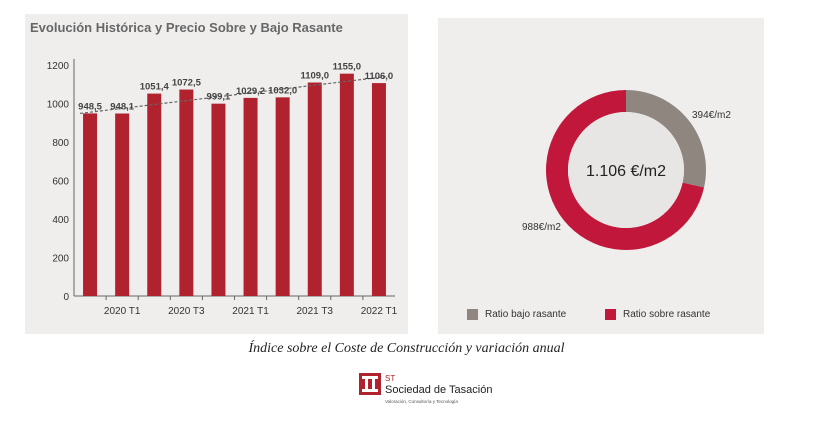  I want to click on data-label: 1109,0, so click(314, 76).